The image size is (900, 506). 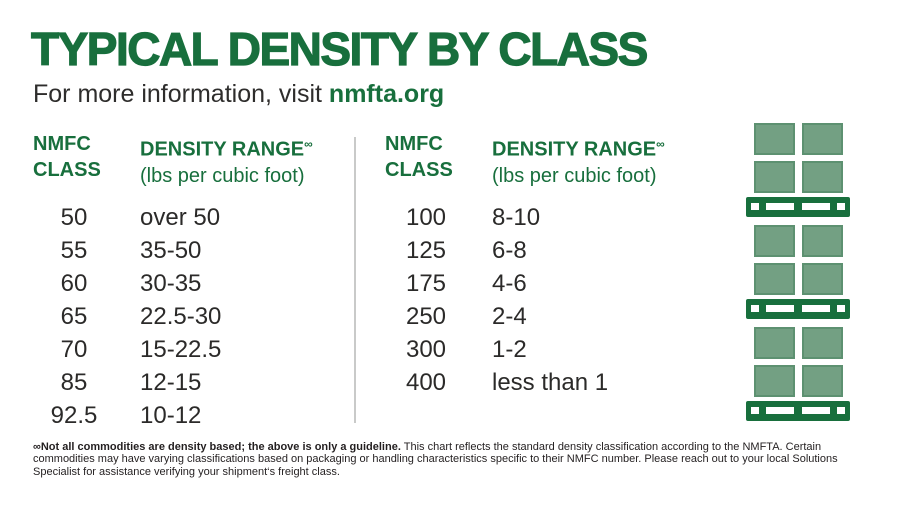 I want to click on class-value: 50, so click(x=74, y=218).